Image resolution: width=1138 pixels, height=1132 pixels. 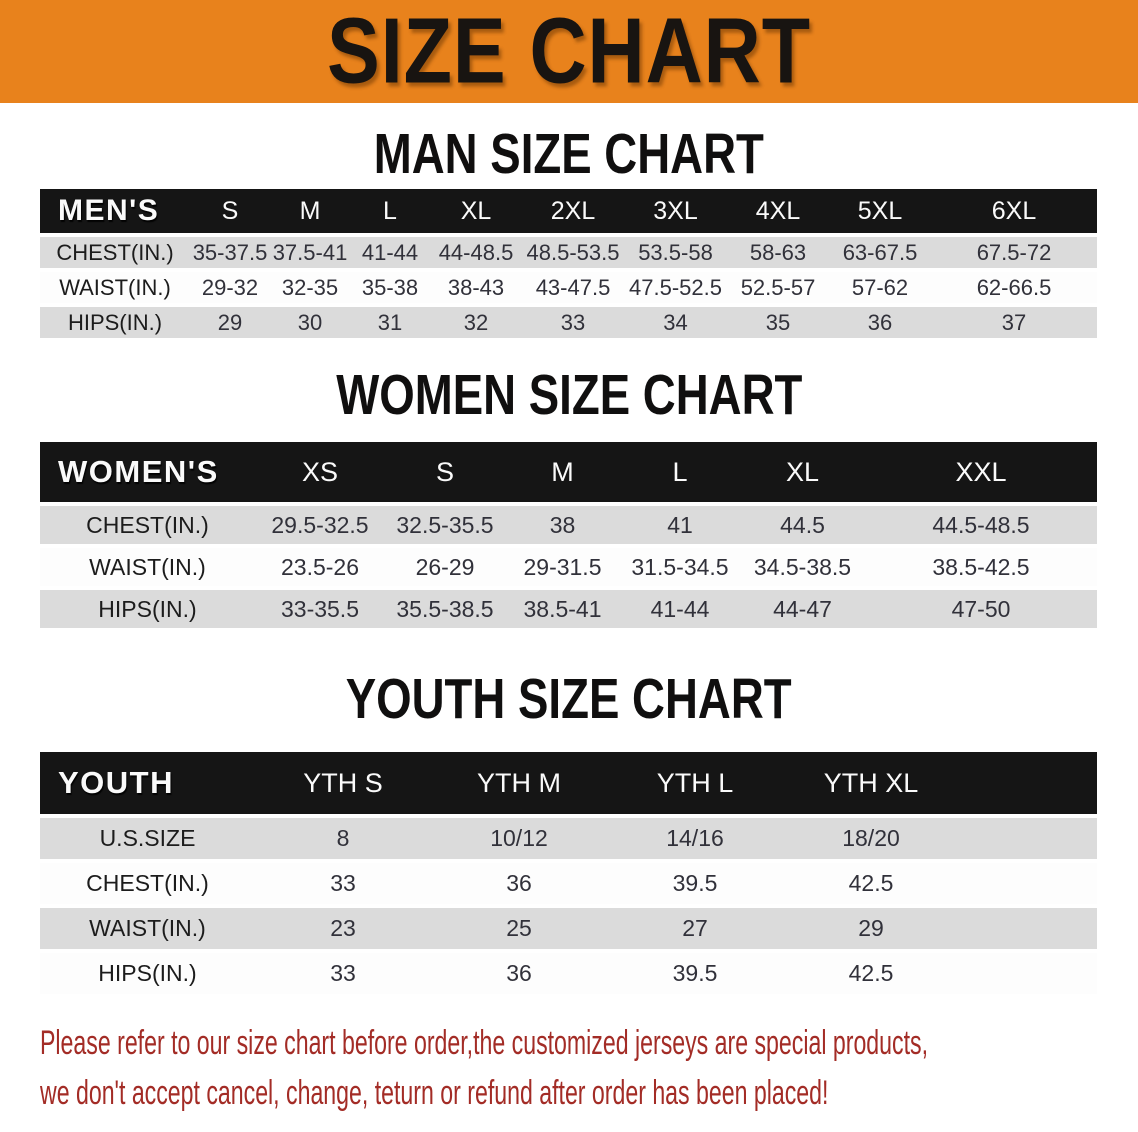 I want to click on header-row: WOMEN'S XS S M L XL XXL, so click(x=568, y=473).